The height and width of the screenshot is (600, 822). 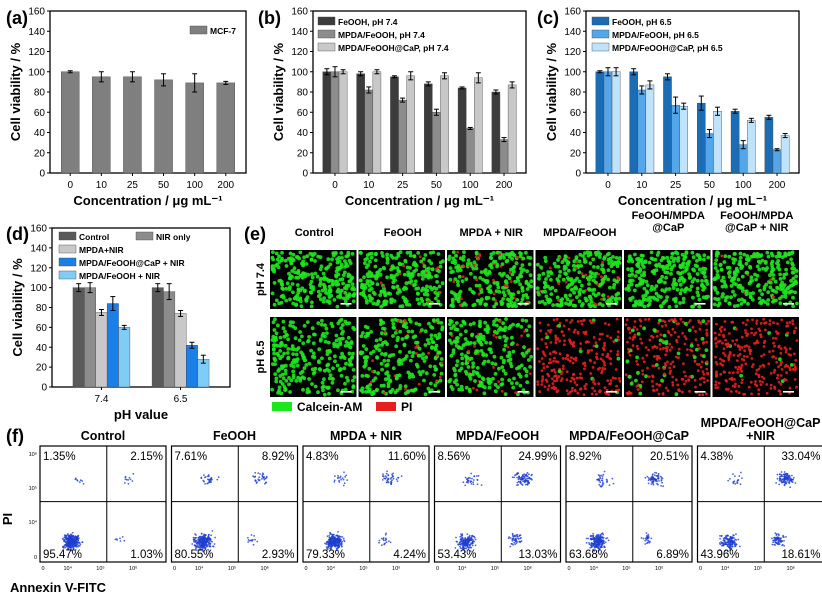 What do you see at coordinates (692, 200) in the screenshot?
I see `x-axis-title: Concentration / μg mL⁻¹` at bounding box center [692, 200].